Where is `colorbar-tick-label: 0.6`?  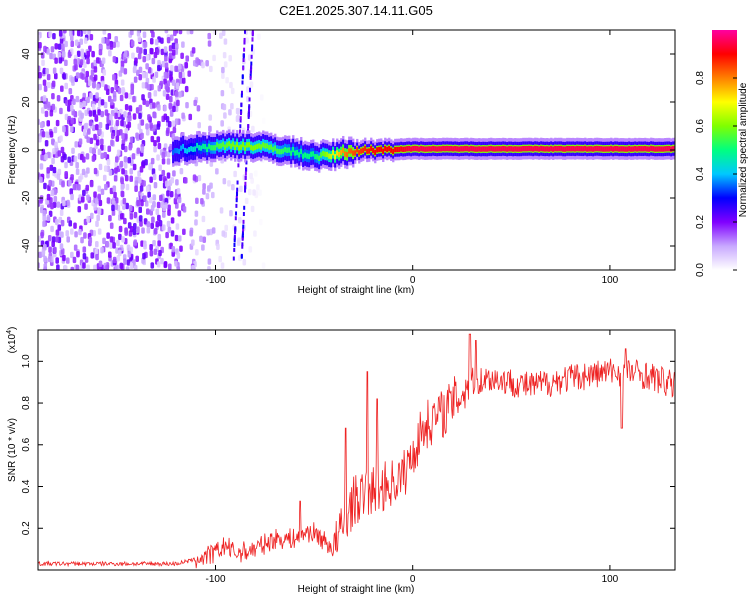 colorbar-tick-label: 0.6 is located at coordinates (700, 126).